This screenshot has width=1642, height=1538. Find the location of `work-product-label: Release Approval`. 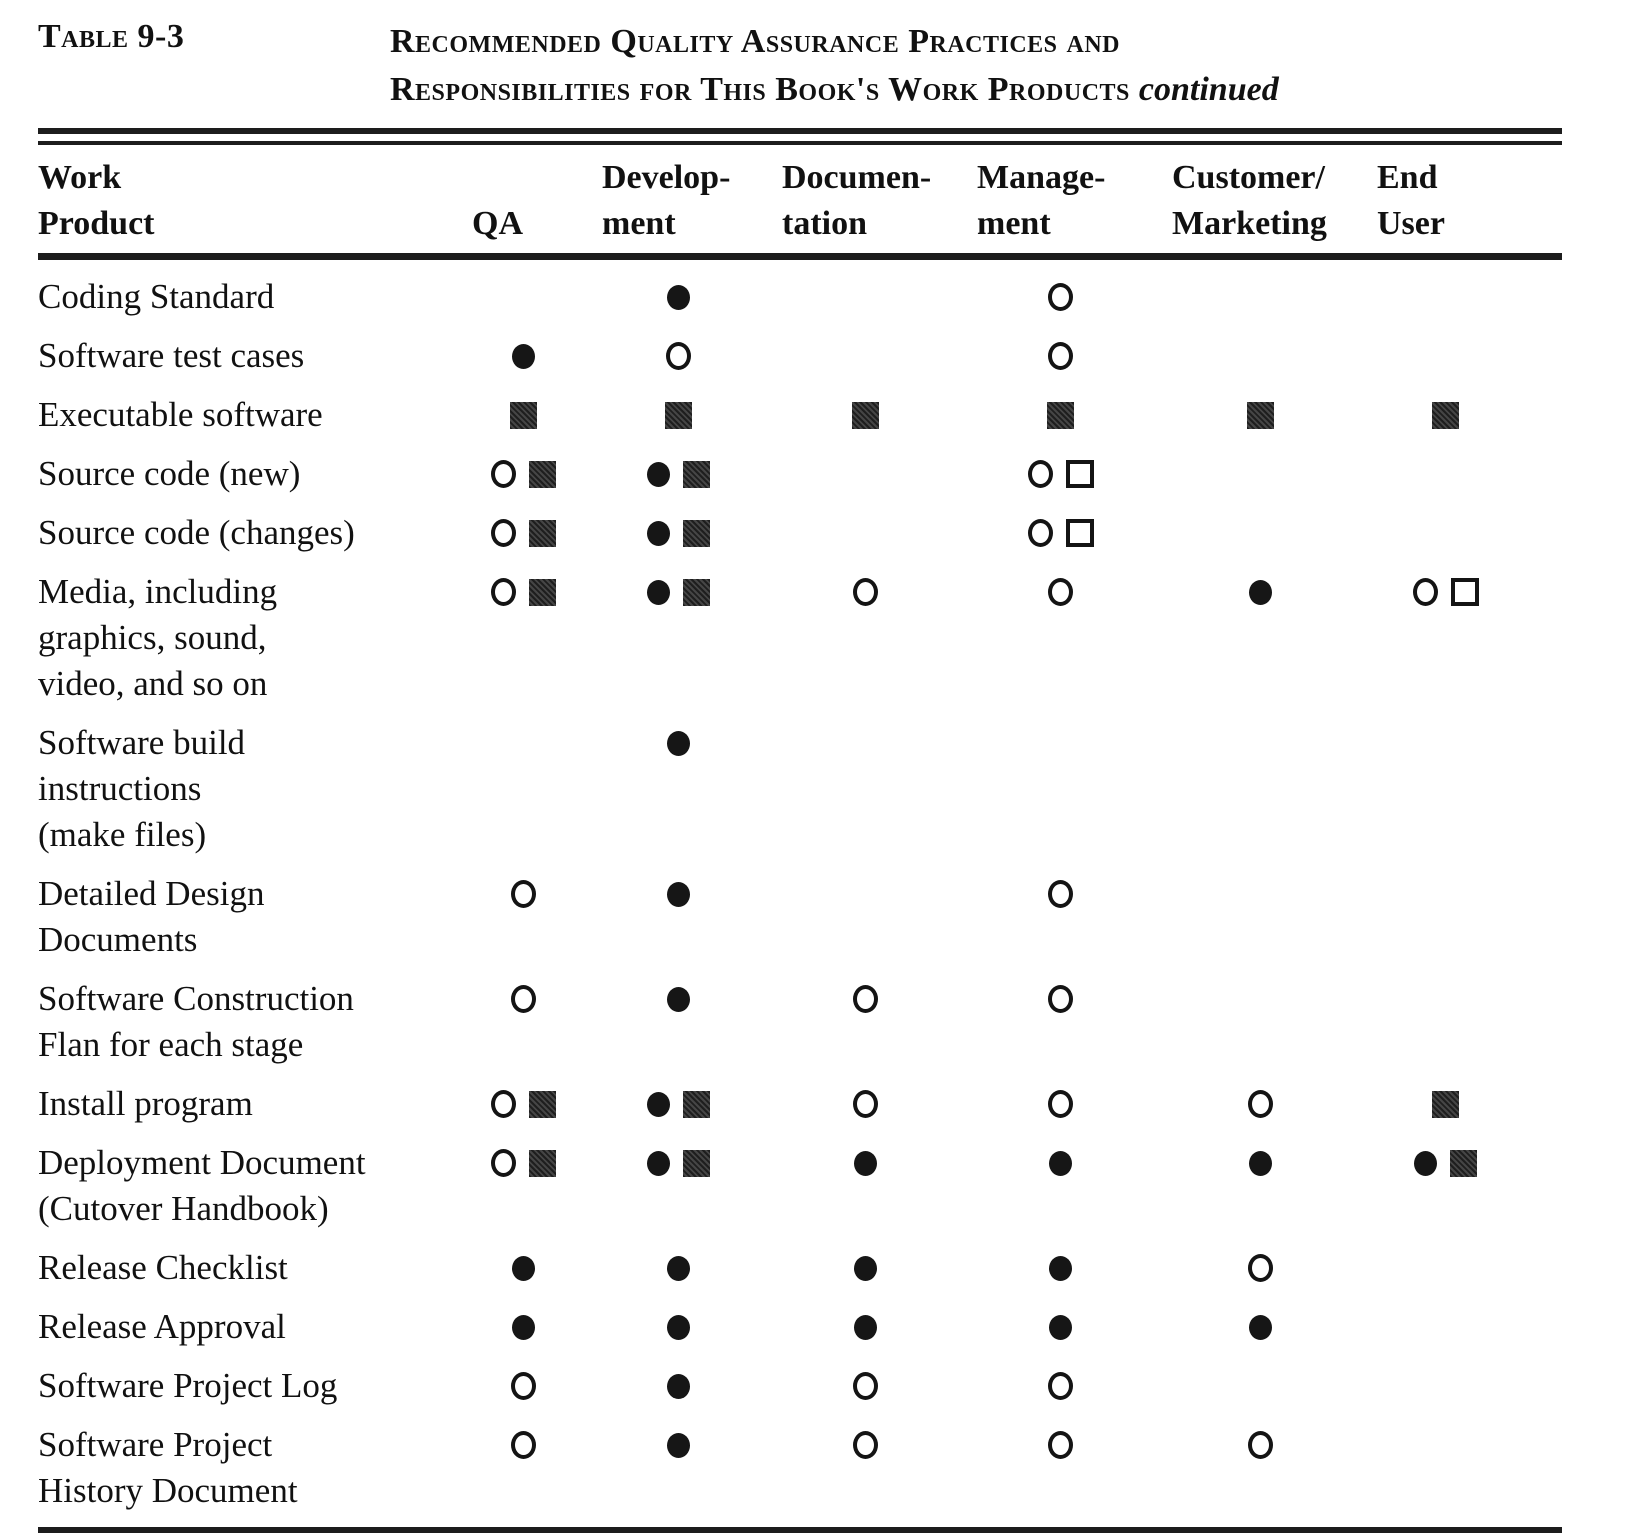

work-product-label: Release Approval is located at coordinates (248, 1327).